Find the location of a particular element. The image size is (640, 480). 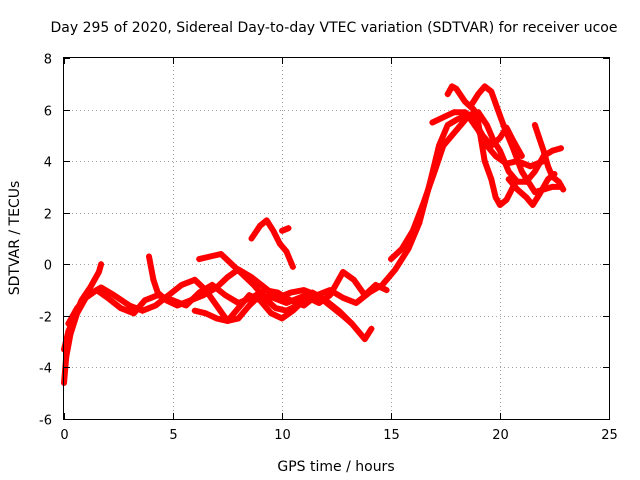

y-tick-label: 6 is located at coordinates (48, 112).